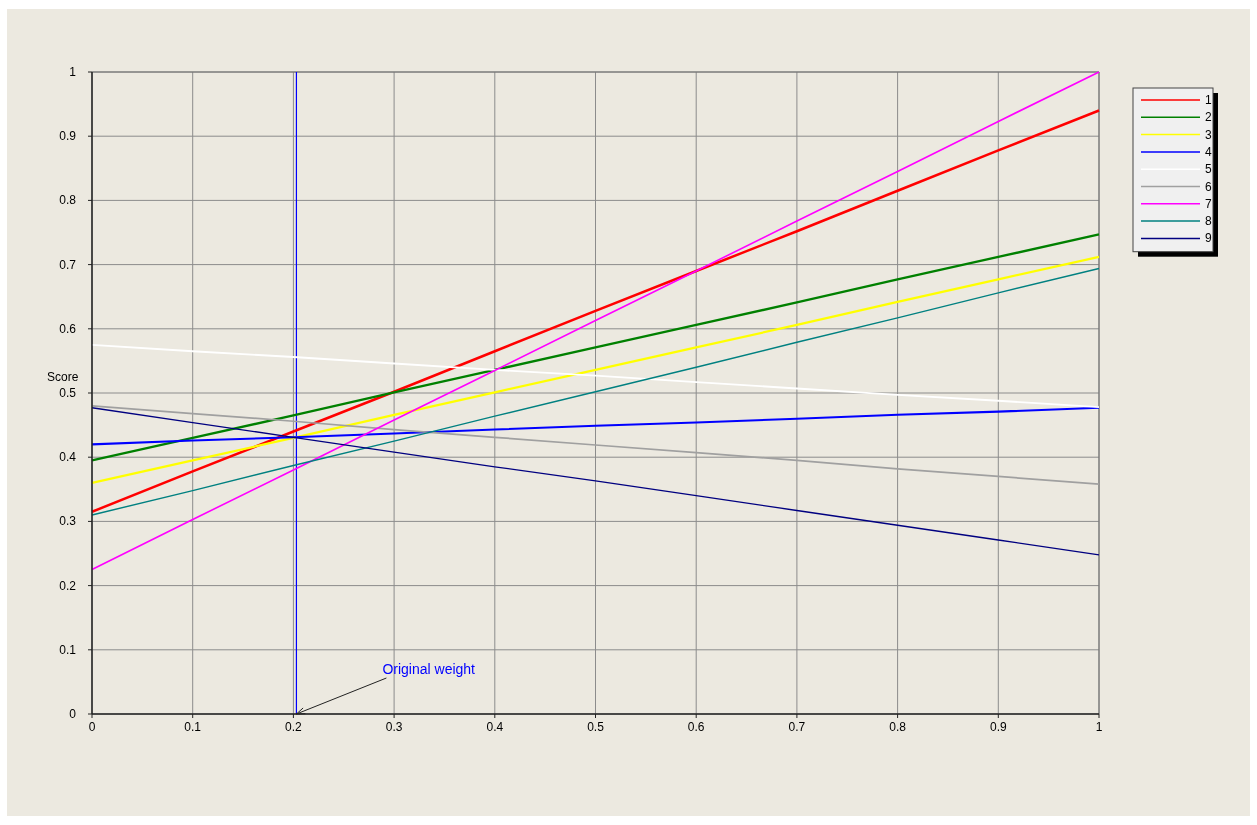 Image resolution: width=1257 pixels, height=825 pixels. I want to click on y-tick-label: 0, so click(73, 714).